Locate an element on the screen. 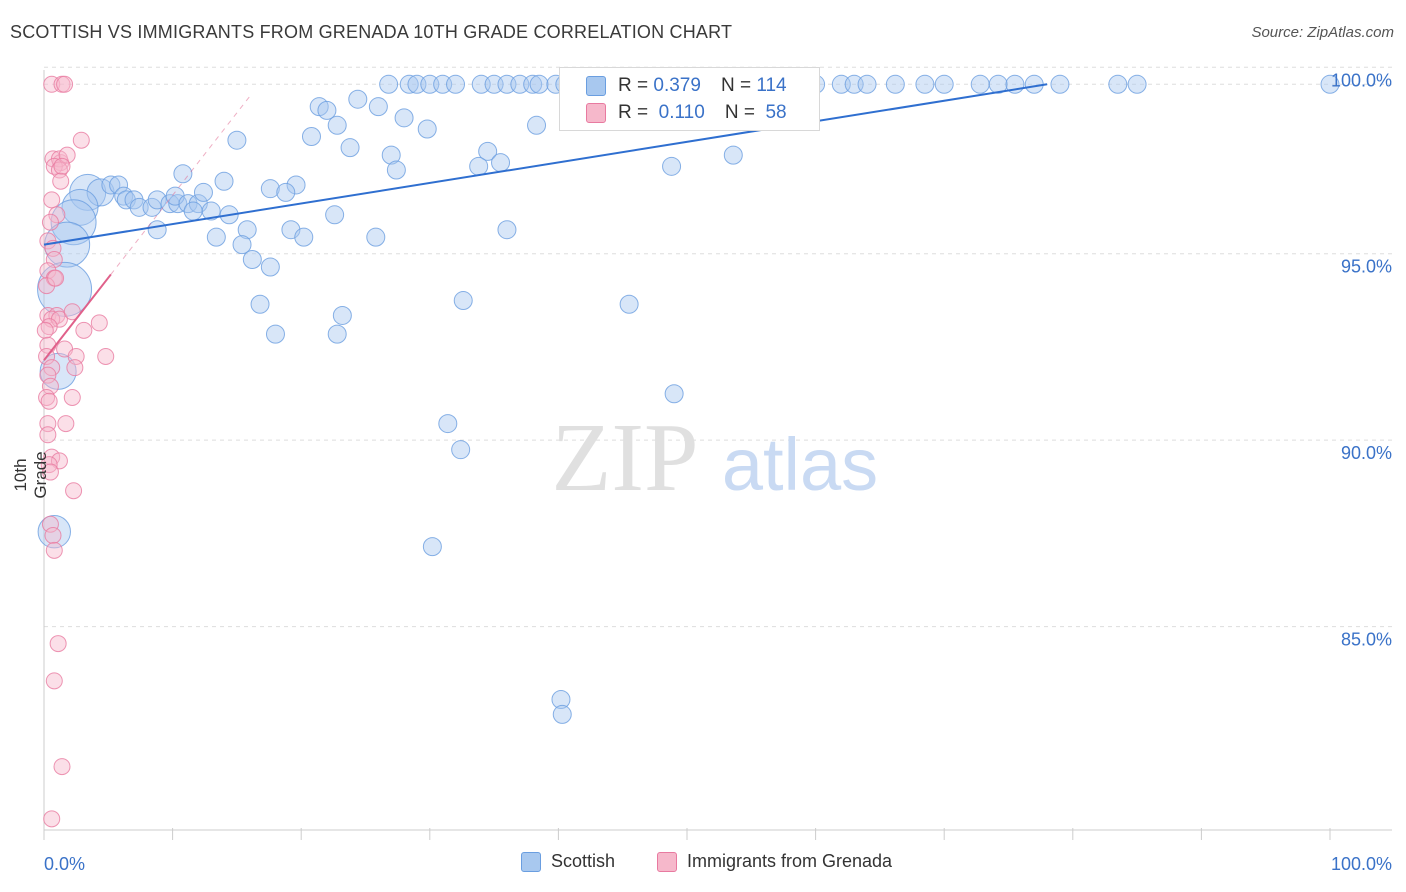 This screenshot has height=892, width=1406. legend-item-grenada: Immigrants from Grenada is located at coordinates (774, 861).